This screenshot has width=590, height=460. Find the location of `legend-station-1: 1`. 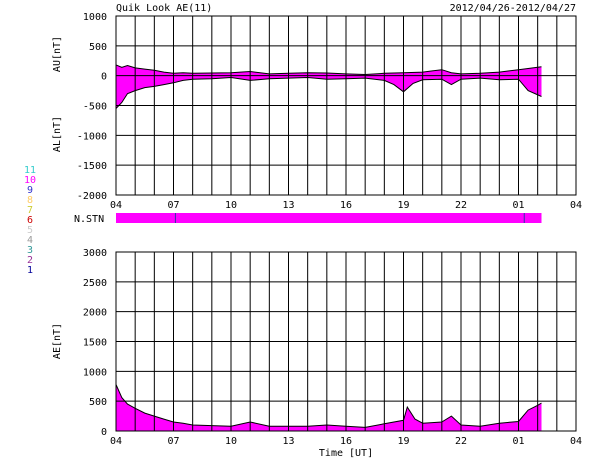

legend-station-1: 1 is located at coordinates (30, 270).